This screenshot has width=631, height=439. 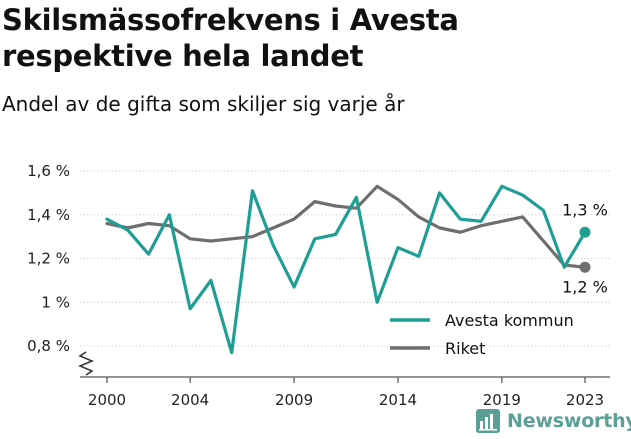 What do you see at coordinates (569, 421) in the screenshot?
I see `brand-name: Newsworthy` at bounding box center [569, 421].